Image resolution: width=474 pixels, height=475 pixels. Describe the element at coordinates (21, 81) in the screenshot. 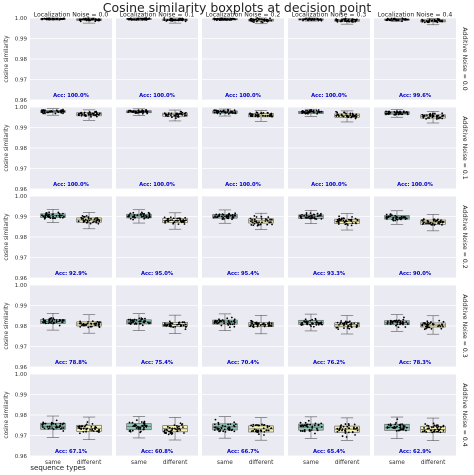

I see `y-tick-label: 0.97` at that location.